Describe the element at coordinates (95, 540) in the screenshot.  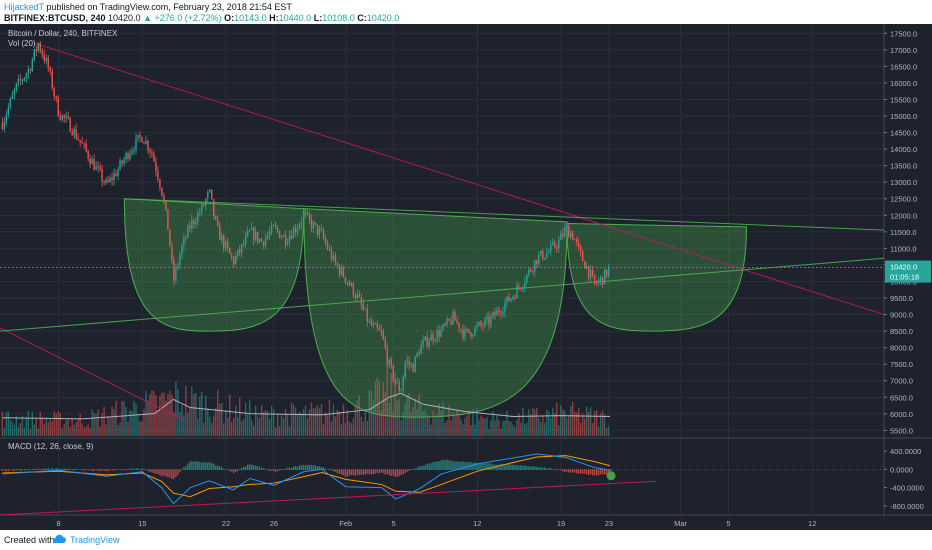
I see `tradingview-brand: TradingView` at that location.